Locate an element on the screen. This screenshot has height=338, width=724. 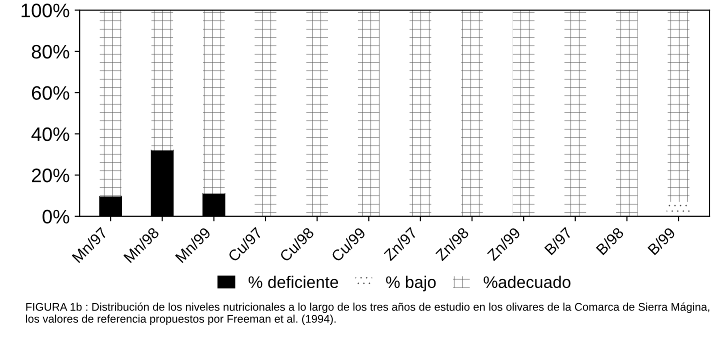
text: FIGURA 1b : Distribución de los niveles nutricionales a lo largo de los tres años de estudio en los olivares de la Comarca de Sierra Mágina, los valores de referencia propuestos por Freeman et al. (1994). is located at coordinates (368, 313).